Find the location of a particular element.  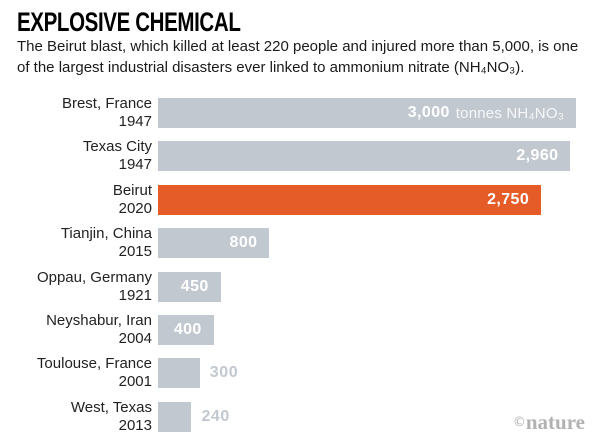

category-location: Neyshabur, Iran is located at coordinates (99, 320).